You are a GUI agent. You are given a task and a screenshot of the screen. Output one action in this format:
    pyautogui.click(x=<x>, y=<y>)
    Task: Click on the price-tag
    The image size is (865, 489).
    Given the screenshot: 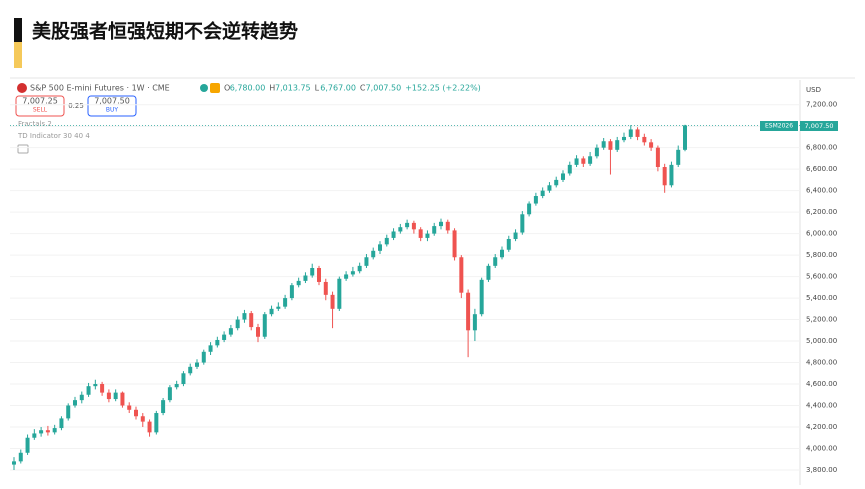 What is the action you would take?
    pyautogui.click(x=819, y=126)
    